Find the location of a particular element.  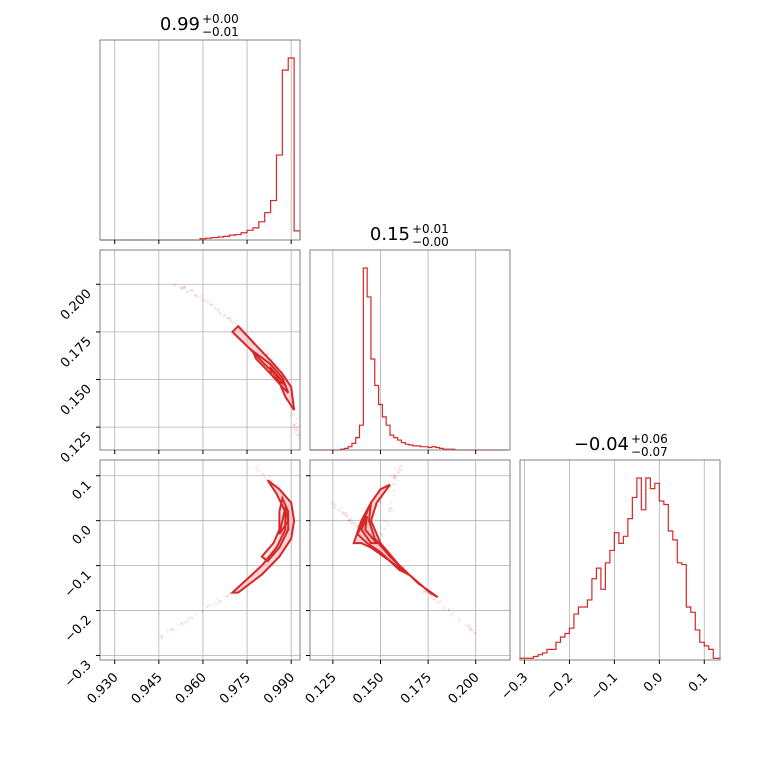

contour-line-layer is located at coordinates (334, 461).